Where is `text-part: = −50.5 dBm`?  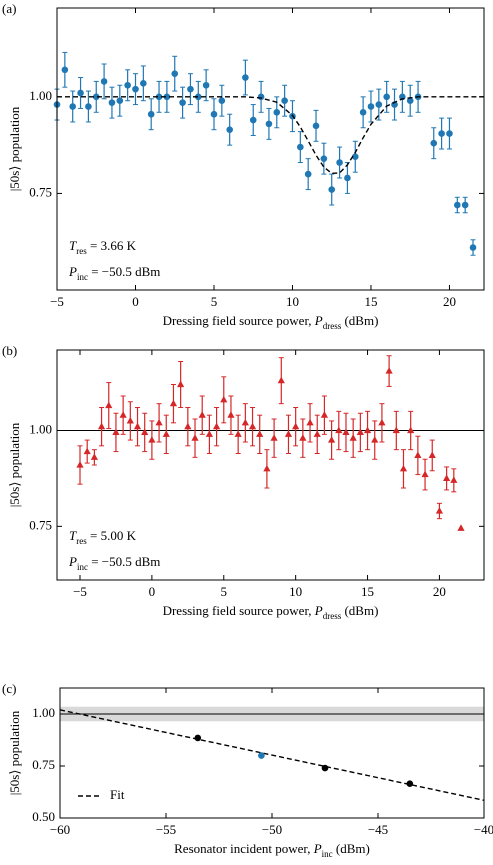 text-part: = −50.5 dBm is located at coordinates (124, 271).